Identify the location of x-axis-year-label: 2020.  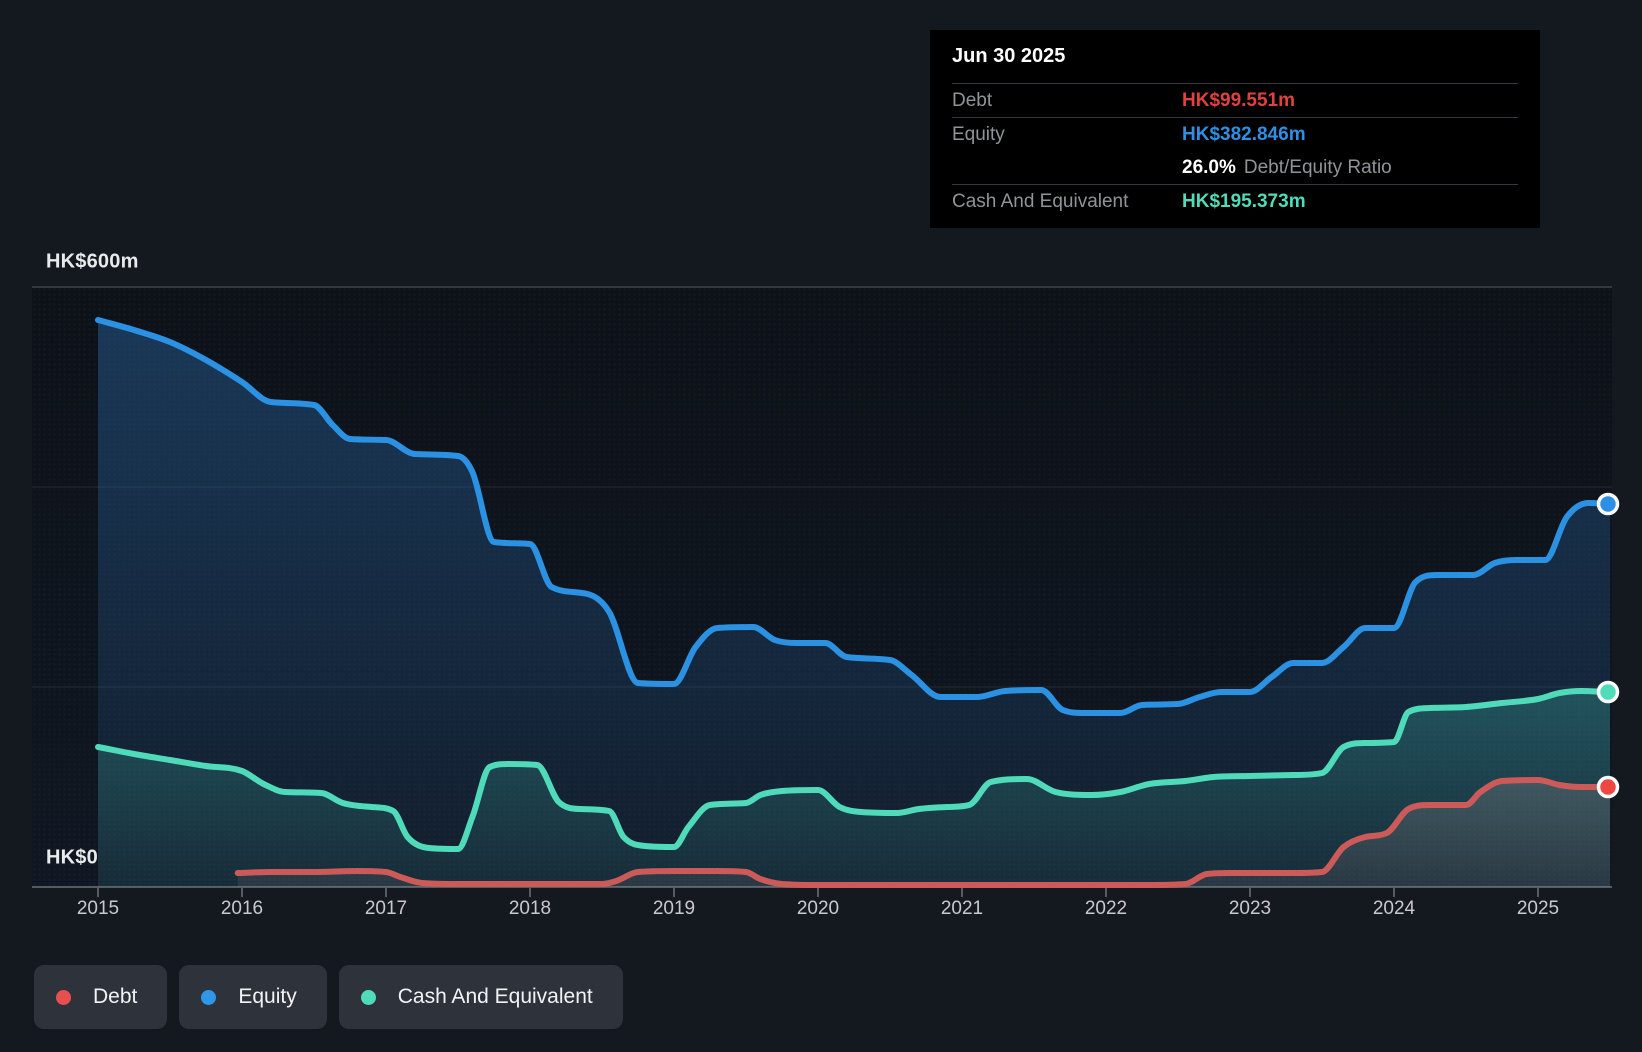
(818, 908).